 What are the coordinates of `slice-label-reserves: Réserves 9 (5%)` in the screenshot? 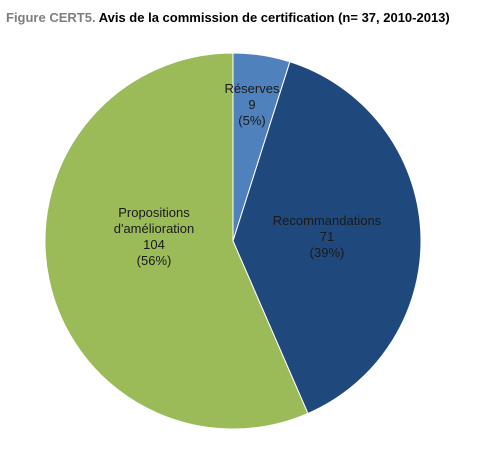 It's located at (252, 104).